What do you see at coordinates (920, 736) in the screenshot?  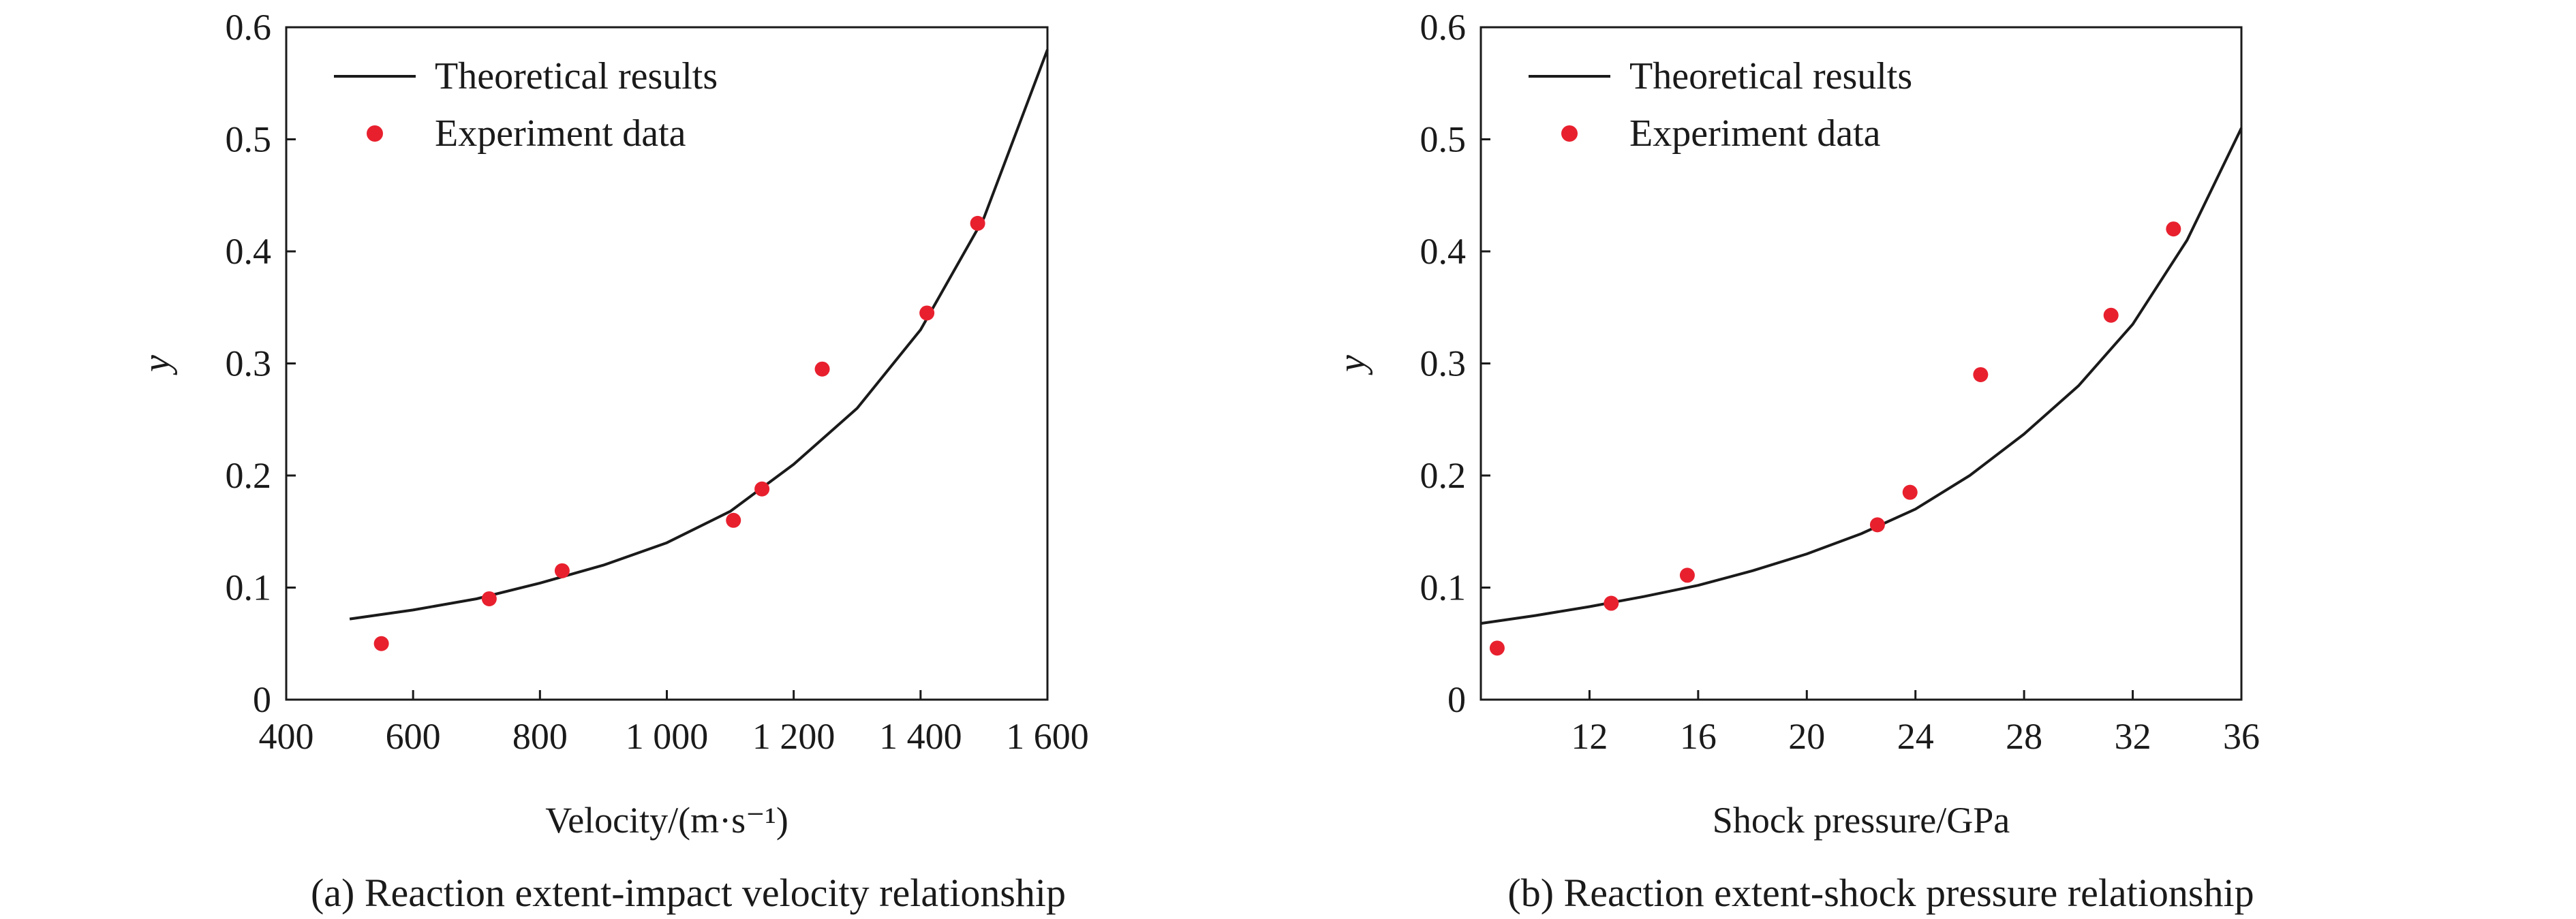 I see `x-tick-label: 1 400` at bounding box center [920, 736].